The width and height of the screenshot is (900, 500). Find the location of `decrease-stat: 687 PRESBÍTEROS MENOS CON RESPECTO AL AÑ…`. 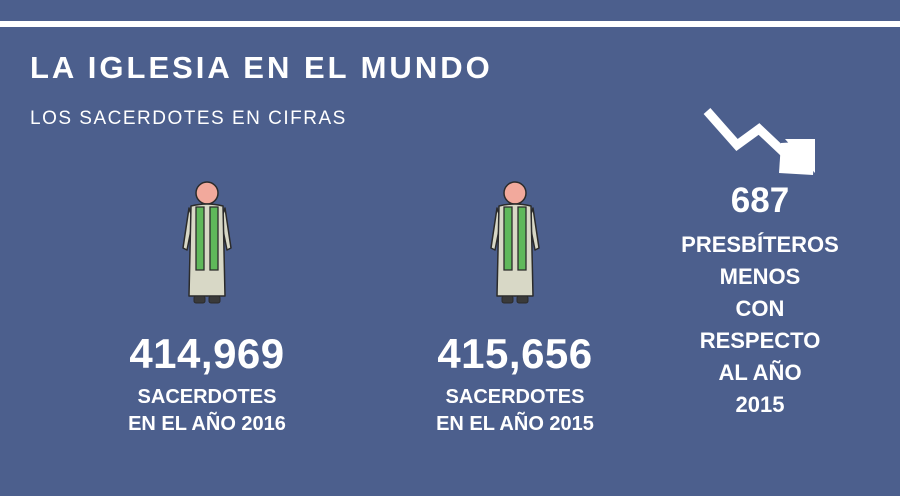

decrease-stat: 687 PRESBÍTEROS MENOS CON RESPECTO AL AÑ… is located at coordinates (760, 263).